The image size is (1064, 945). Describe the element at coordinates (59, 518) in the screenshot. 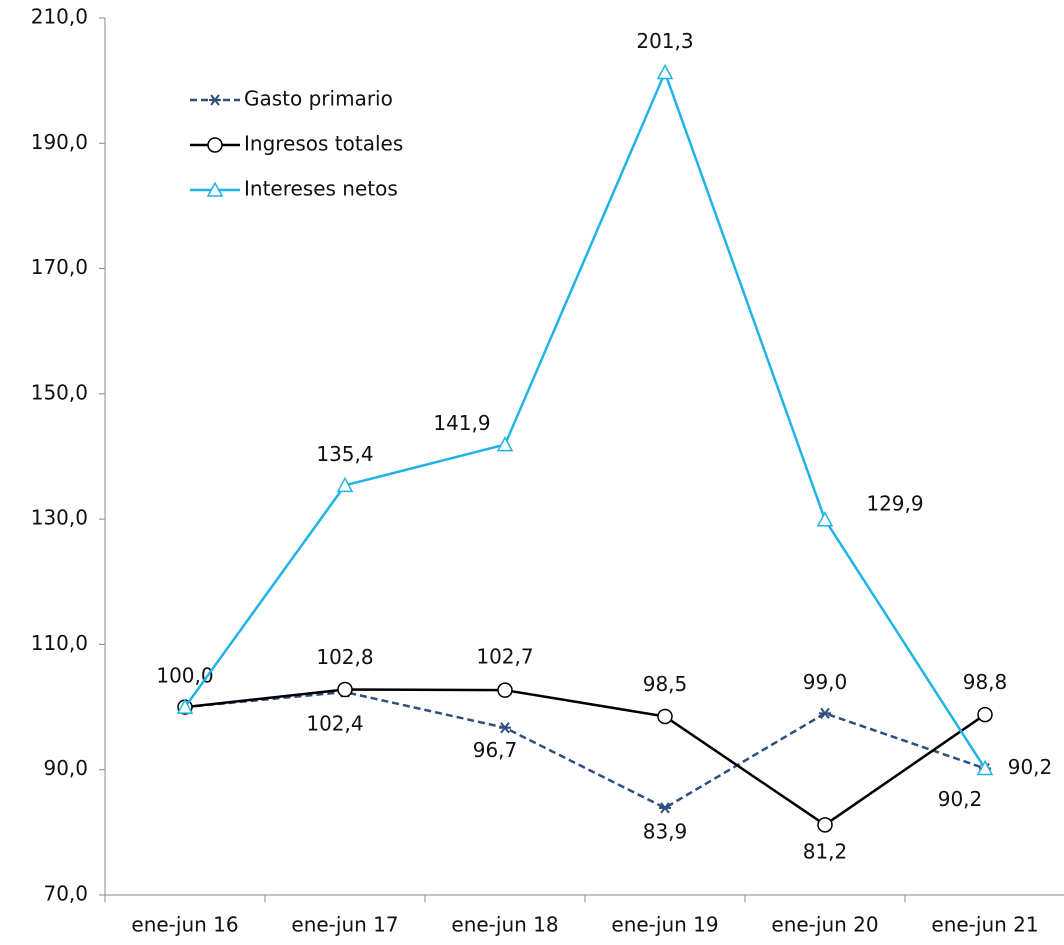

I see `y-tick-label: 130,0` at that location.